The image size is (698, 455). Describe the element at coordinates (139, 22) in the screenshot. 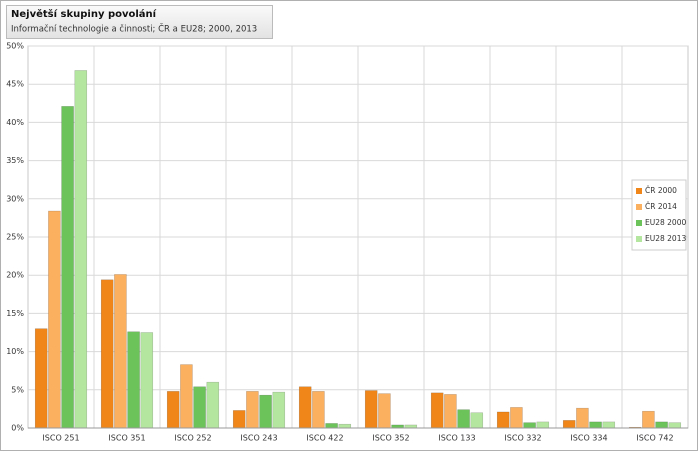

I see `title-box` at that location.